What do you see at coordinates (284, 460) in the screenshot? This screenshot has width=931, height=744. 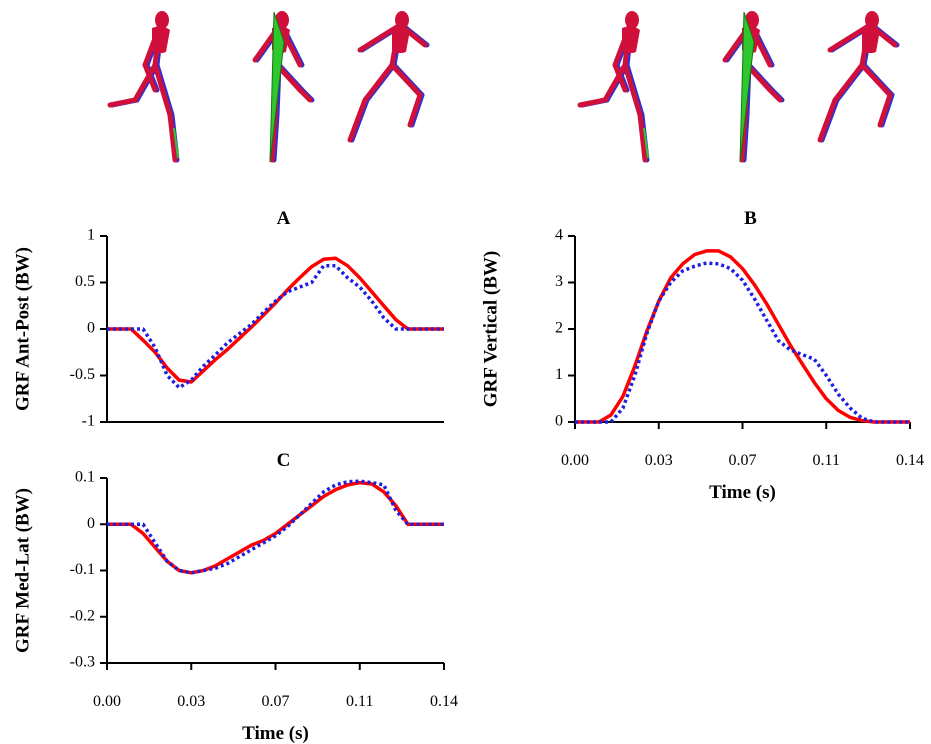 I see `chart-title: C` at bounding box center [284, 460].